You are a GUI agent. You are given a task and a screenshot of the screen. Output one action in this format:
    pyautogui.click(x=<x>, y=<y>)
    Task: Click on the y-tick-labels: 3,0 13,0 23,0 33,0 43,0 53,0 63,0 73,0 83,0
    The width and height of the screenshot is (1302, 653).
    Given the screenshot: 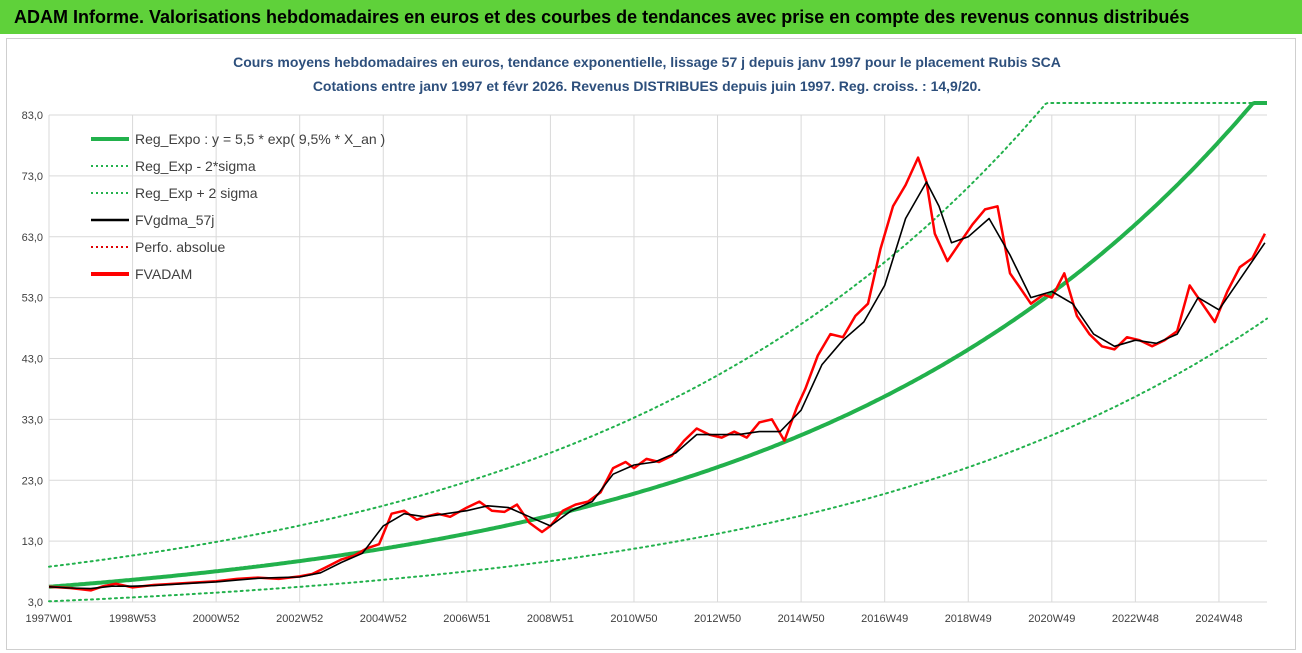 What is the action you would take?
    pyautogui.click(x=32, y=359)
    